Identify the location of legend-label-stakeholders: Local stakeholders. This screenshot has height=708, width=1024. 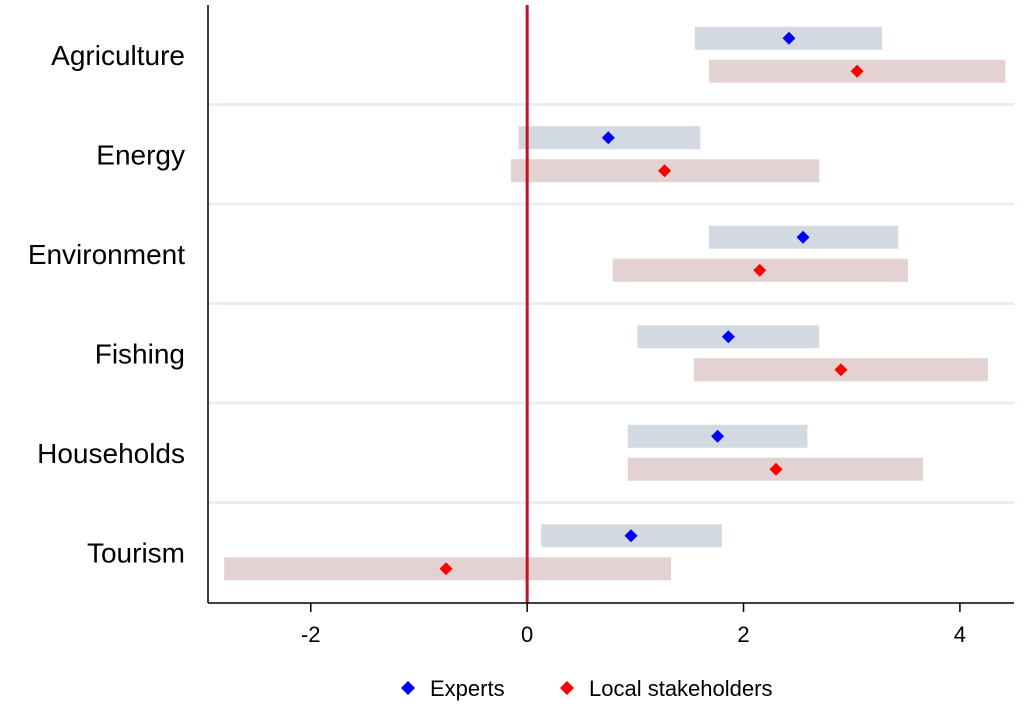
(680, 688).